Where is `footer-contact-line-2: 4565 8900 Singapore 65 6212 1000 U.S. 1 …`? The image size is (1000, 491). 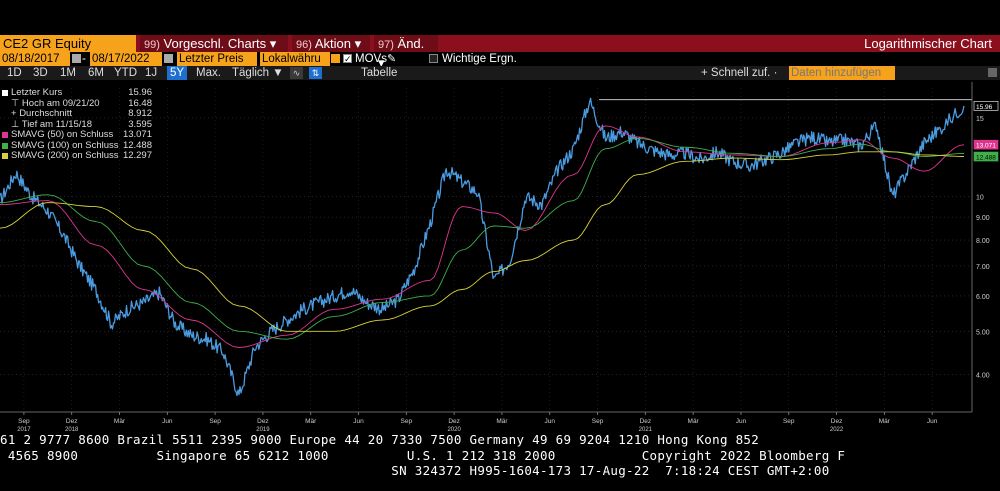
footer-contact-line-2: 4565 8900 Singapore 65 6212 1000 U.S. 1 … is located at coordinates (423, 455).